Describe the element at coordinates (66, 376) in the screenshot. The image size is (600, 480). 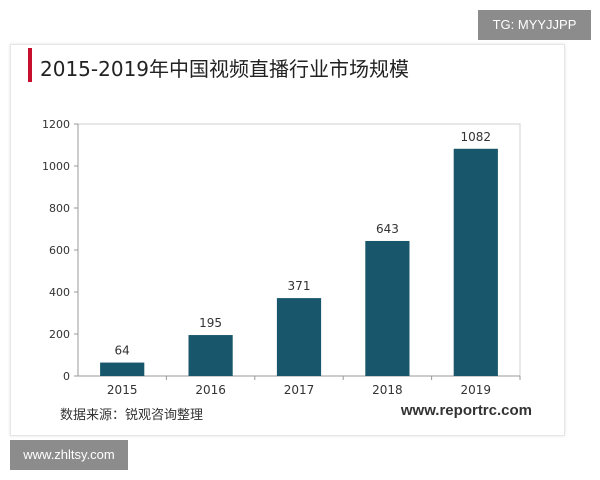
I see `y-tick-label: 0` at that location.